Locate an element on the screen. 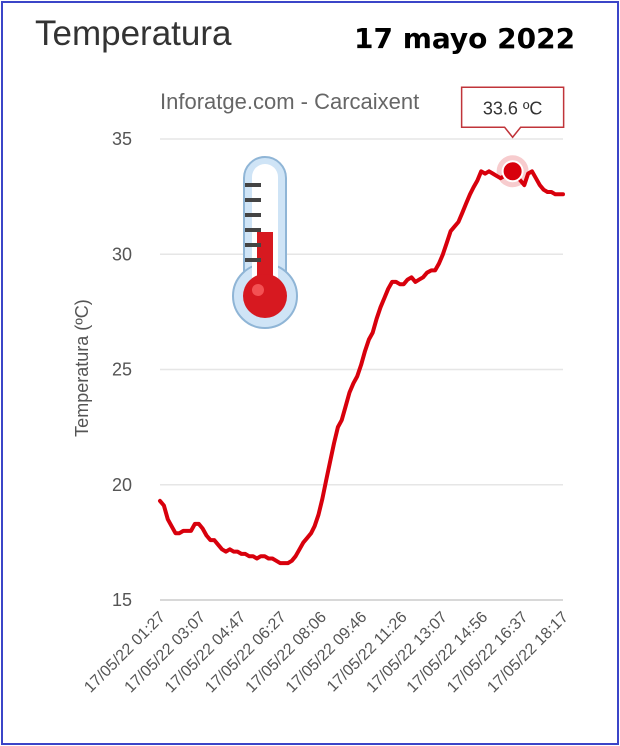  y-tick-label: 15 is located at coordinates (122, 600).